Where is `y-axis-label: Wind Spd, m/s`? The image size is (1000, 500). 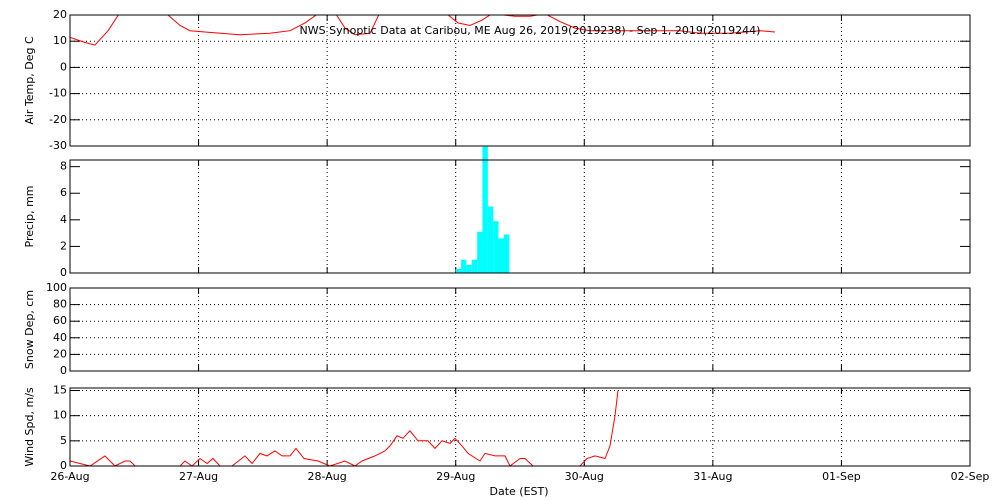
y-axis-label: Wind Spd, m/s is located at coordinates (29, 427).